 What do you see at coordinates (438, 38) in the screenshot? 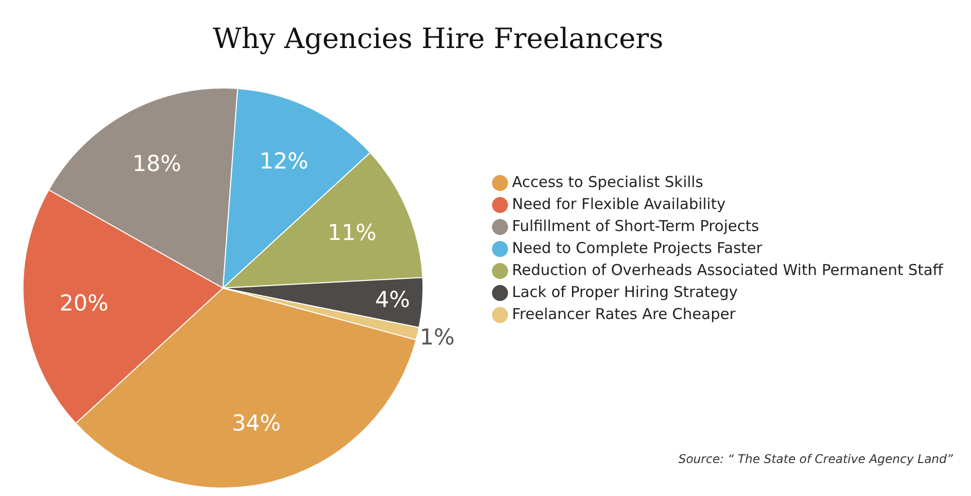
I see `chart-title: Why Agencies Hire Freelancers` at bounding box center [438, 38].